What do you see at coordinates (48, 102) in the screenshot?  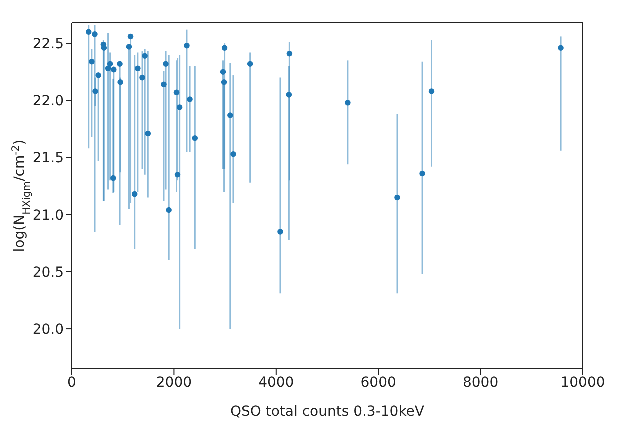 I see `y-tick-label: 22.0` at bounding box center [48, 102].